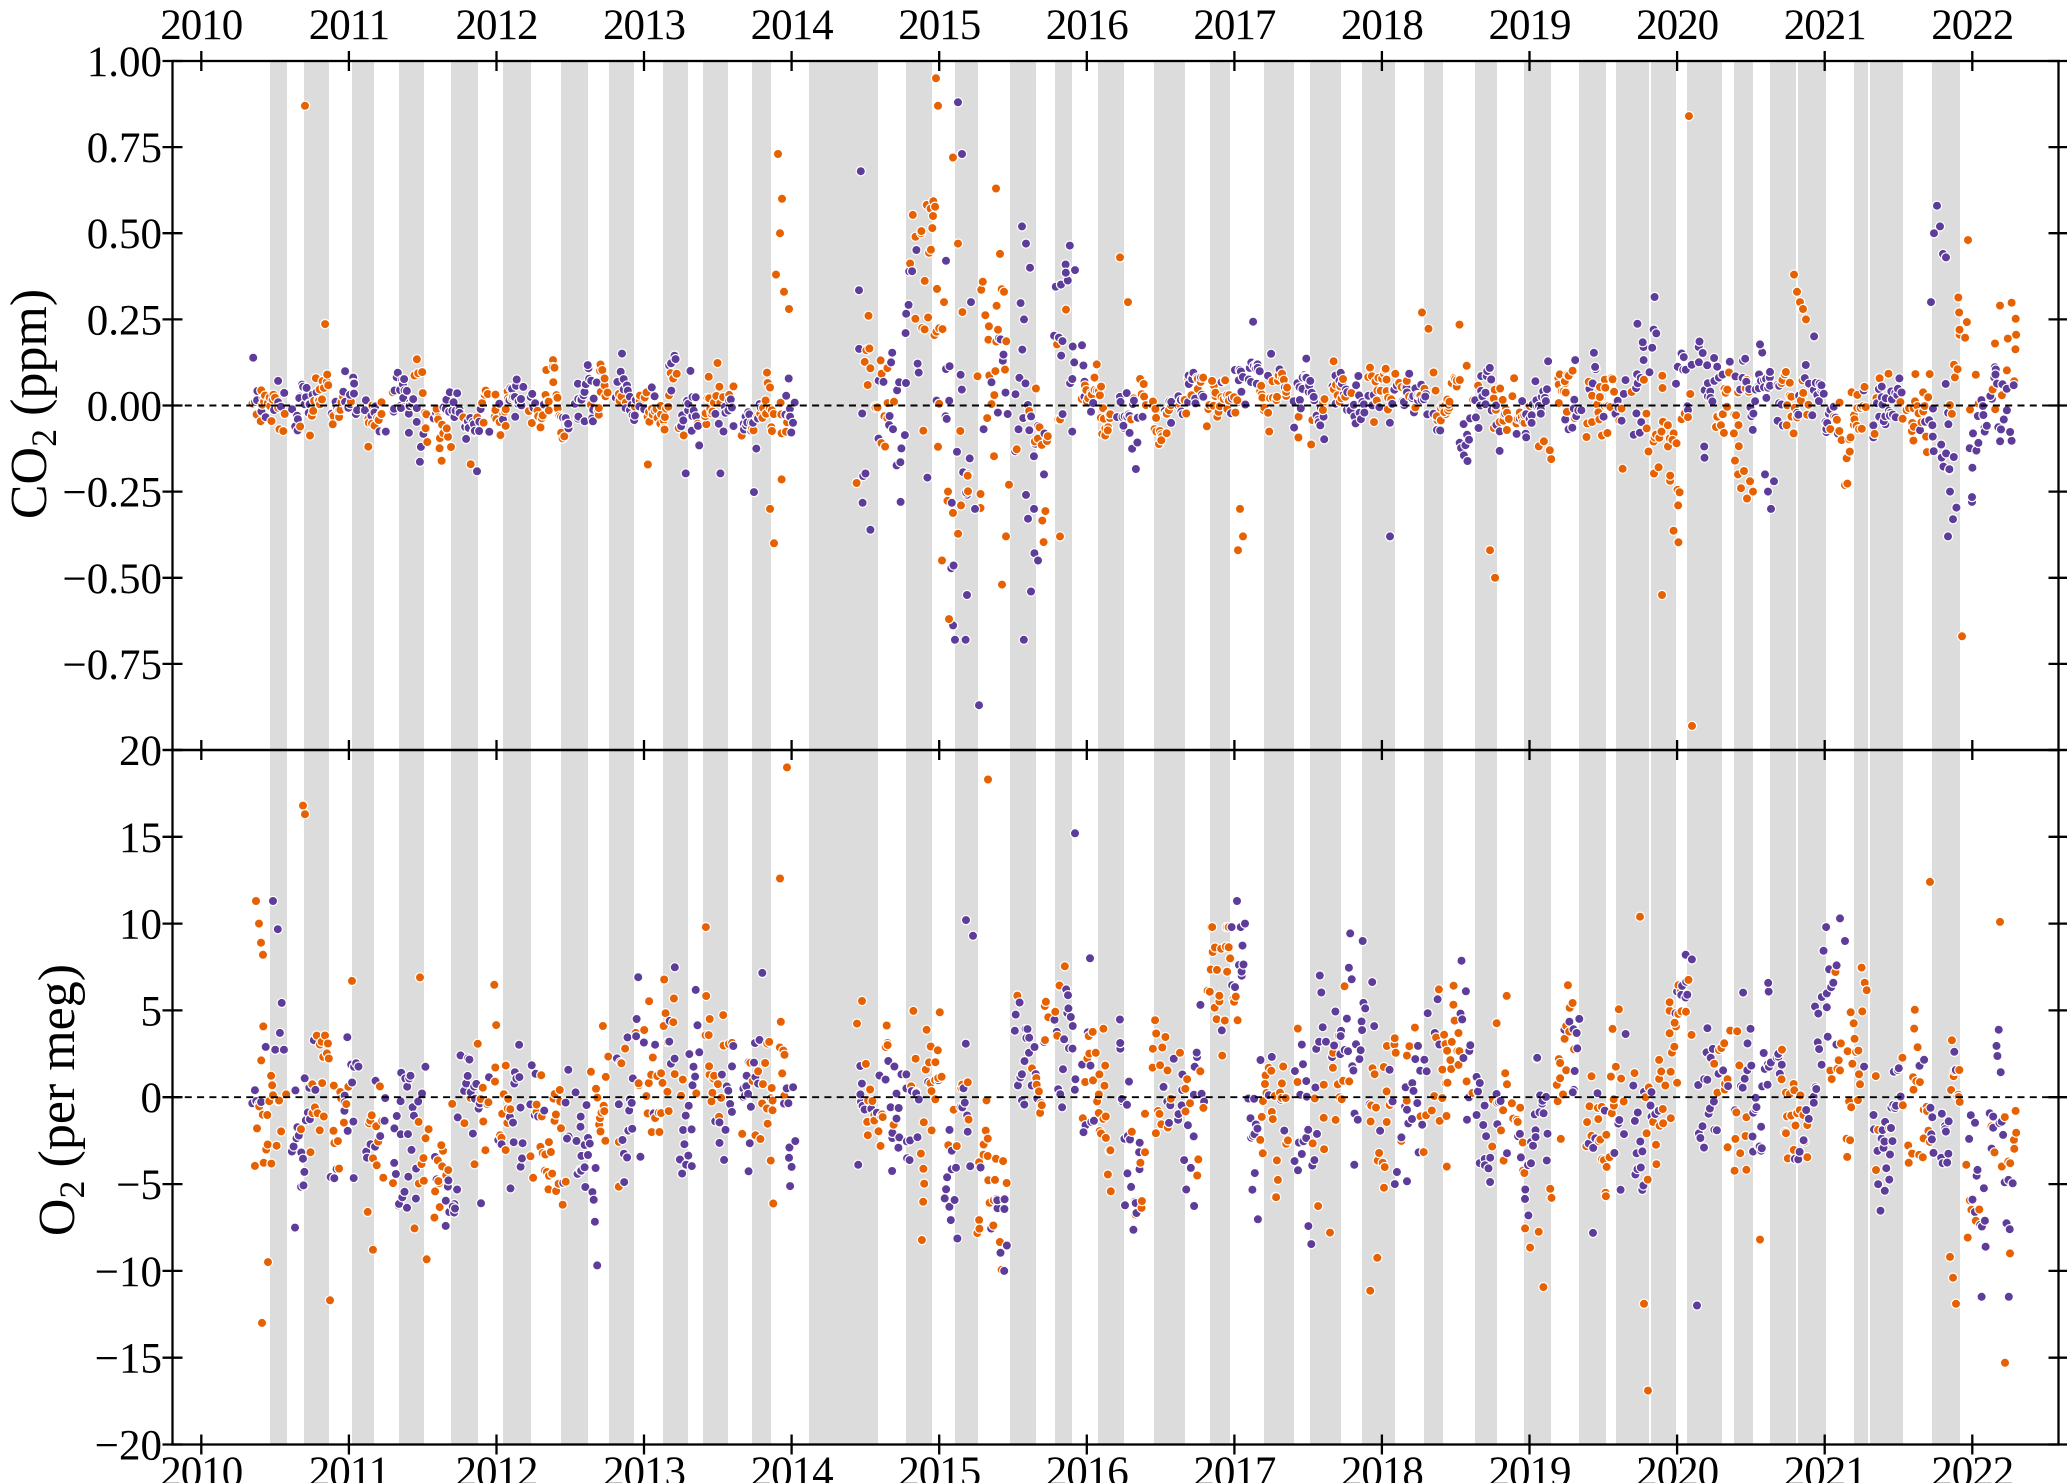 Image resolution: width=2067 pixels, height=1483 pixels. I want to click on svg-text: 1.00, so click(124, 62).